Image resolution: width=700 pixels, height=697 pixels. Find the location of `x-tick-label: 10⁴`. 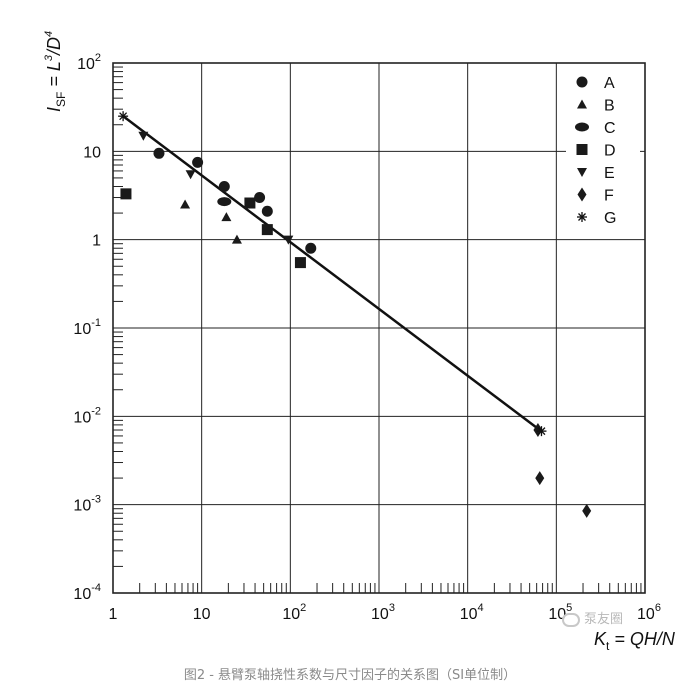

x-tick-label: 10⁴ is located at coordinates (472, 612).